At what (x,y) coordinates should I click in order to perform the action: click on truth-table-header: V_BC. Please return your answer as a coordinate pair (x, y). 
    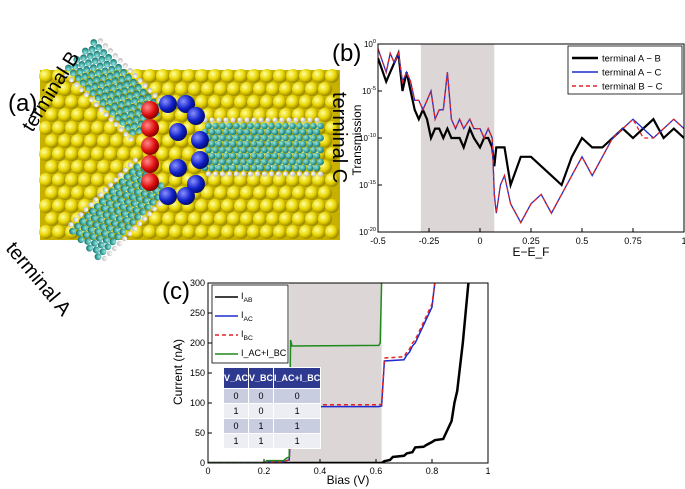
    Looking at the image, I should click on (261, 378).